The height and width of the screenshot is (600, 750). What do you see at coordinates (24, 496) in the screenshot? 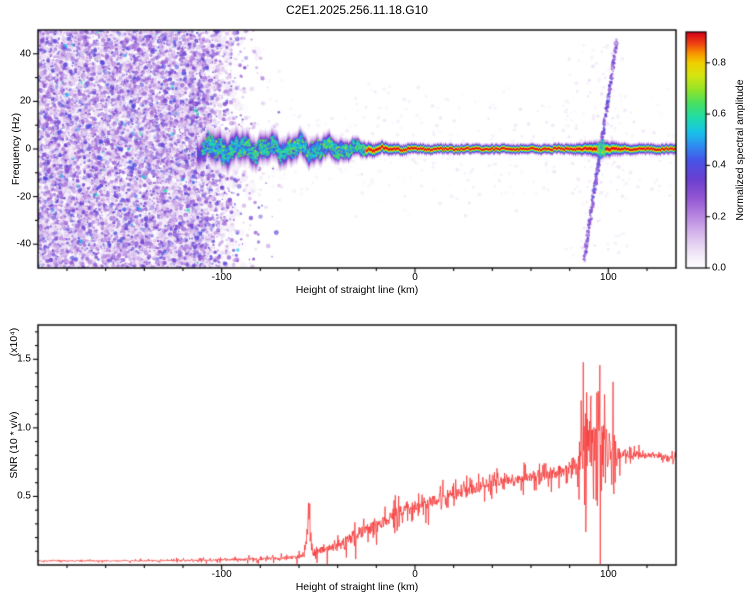
I see `snr-y-tick-label: 0.5` at bounding box center [24, 496].